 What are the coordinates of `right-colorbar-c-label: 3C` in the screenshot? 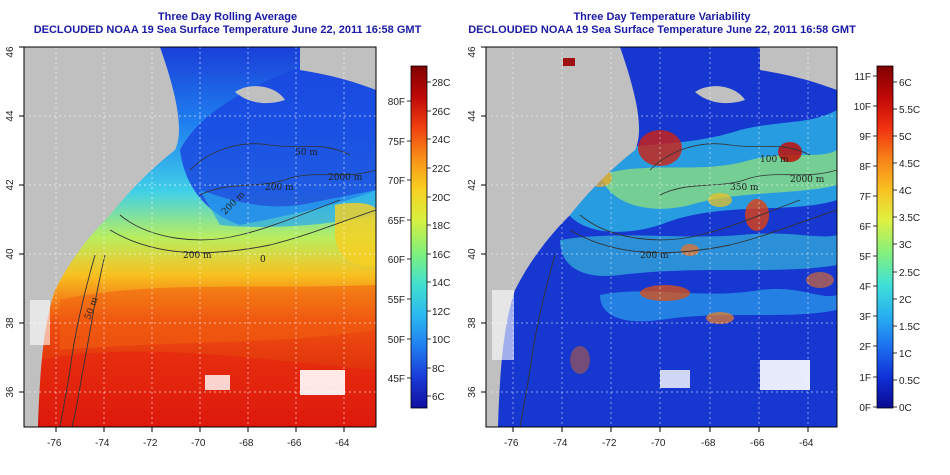 It's located at (905, 245).